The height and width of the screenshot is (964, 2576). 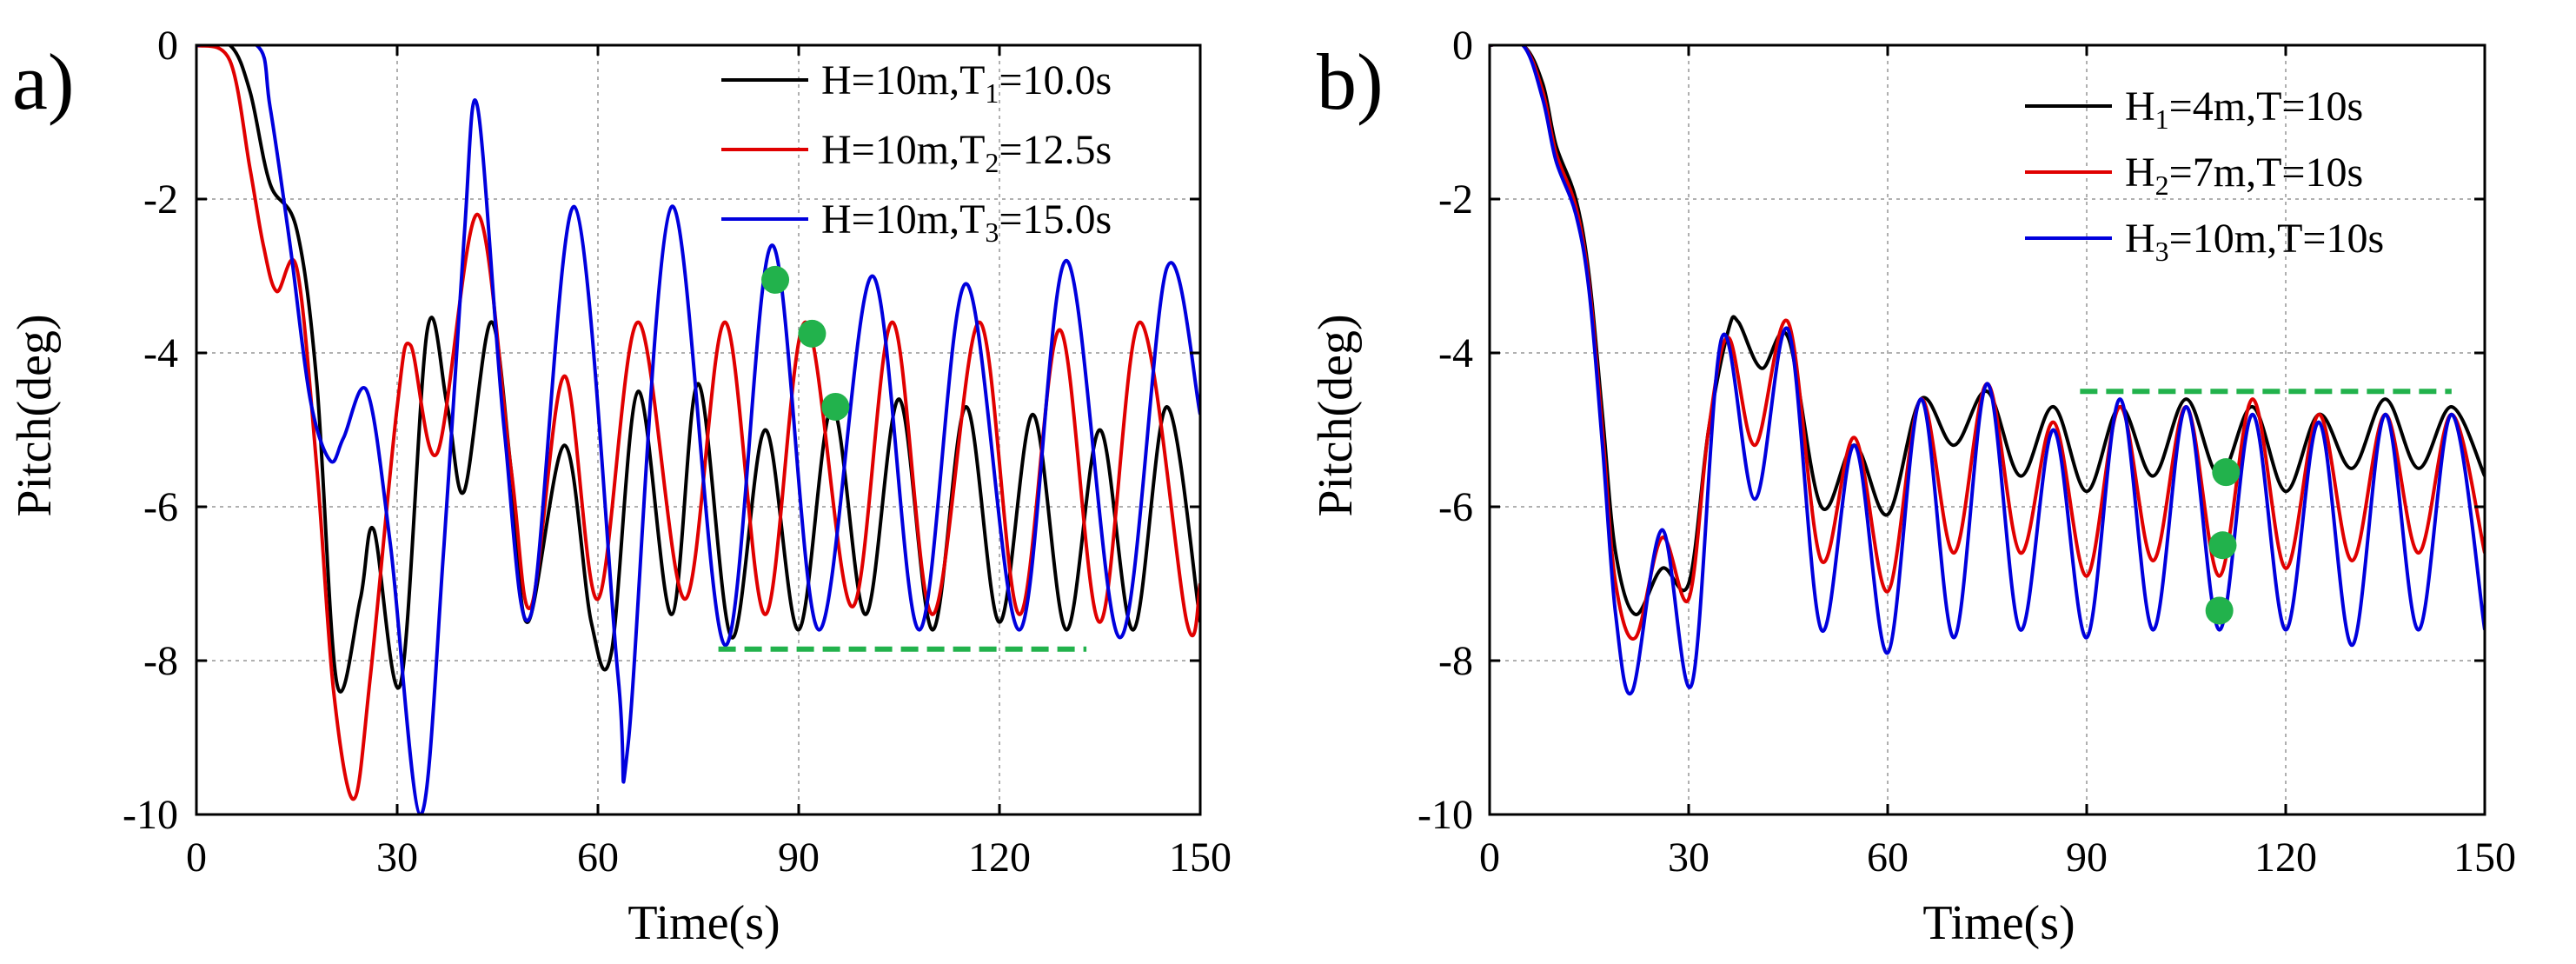 What do you see at coordinates (967, 152) in the screenshot?
I see `panel-a-legend-entry-2: H=10m,T2=12.5s` at bounding box center [967, 152].